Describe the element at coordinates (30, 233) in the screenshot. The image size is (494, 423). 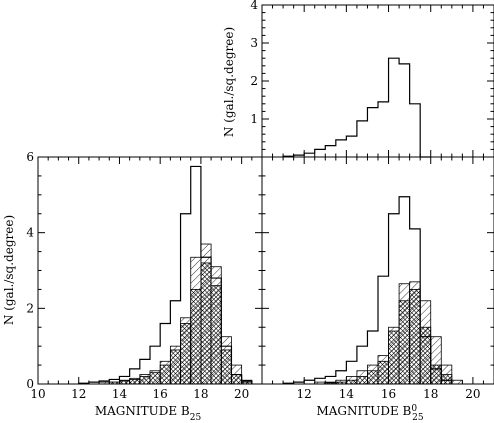
I see `bottom-left-y-tick-label: 4` at that location.